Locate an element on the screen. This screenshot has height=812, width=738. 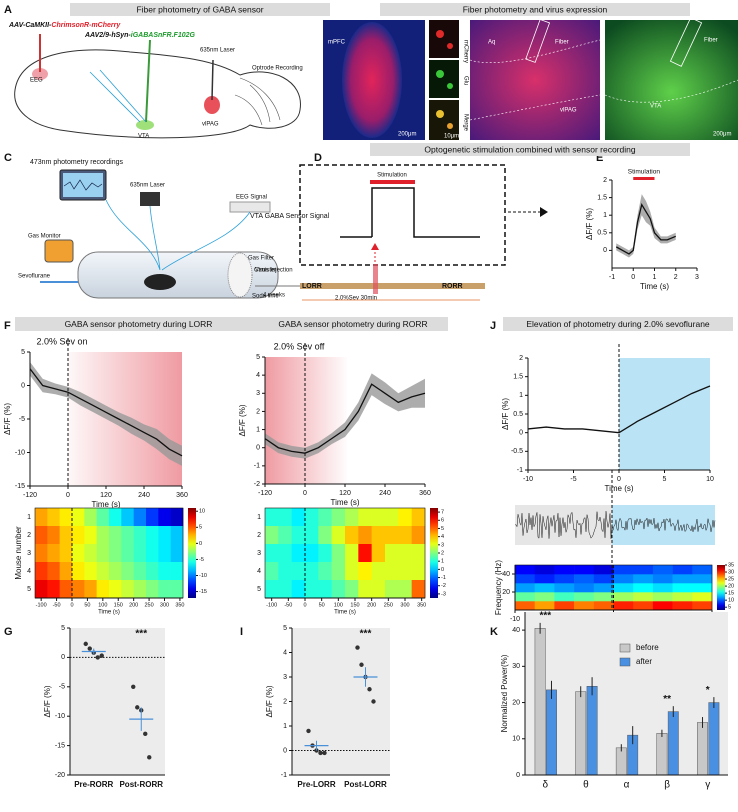
x-tick-label: 120 is located at coordinates (345, 493).